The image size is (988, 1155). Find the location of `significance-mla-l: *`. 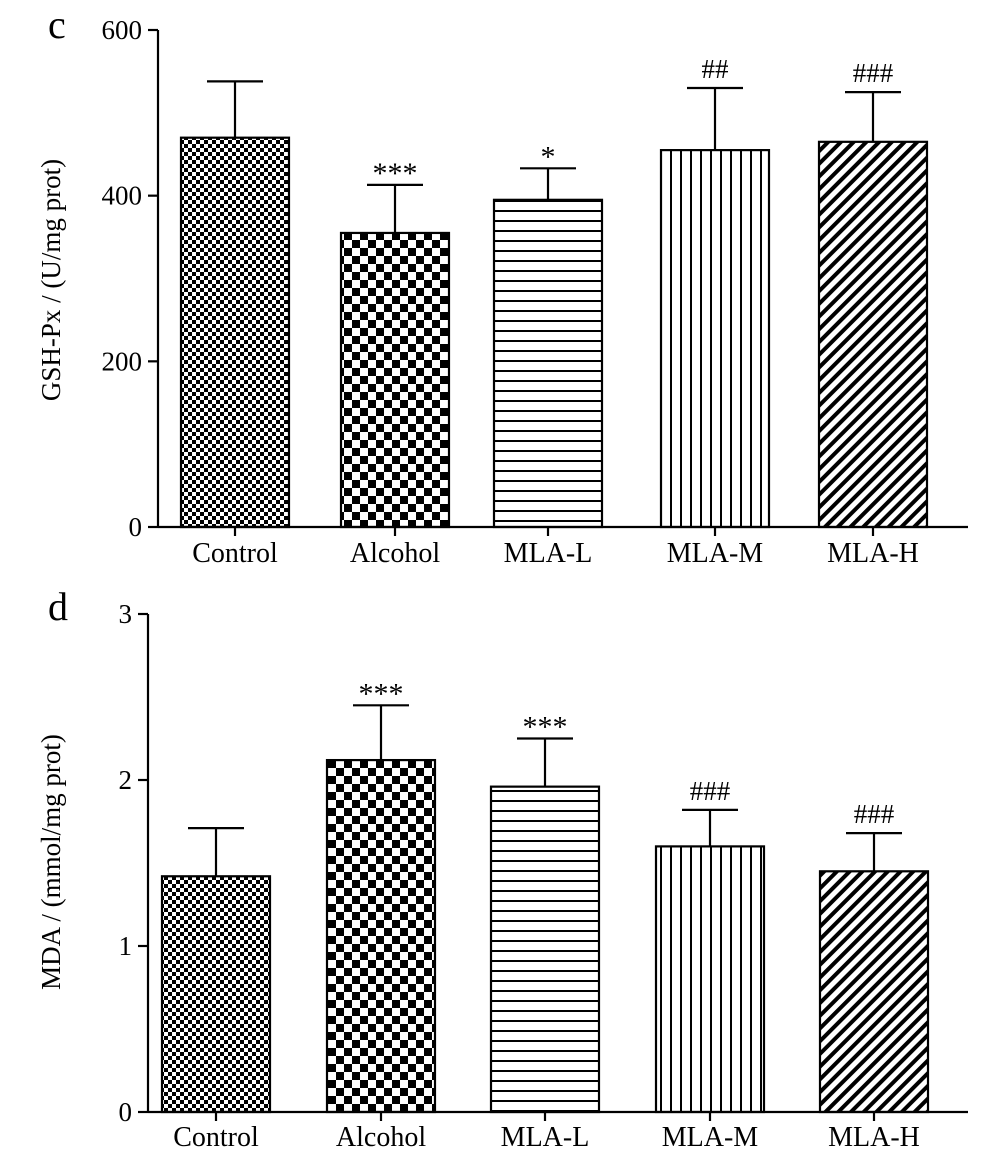

significance-mla-l: * is located at coordinates (548, 156).